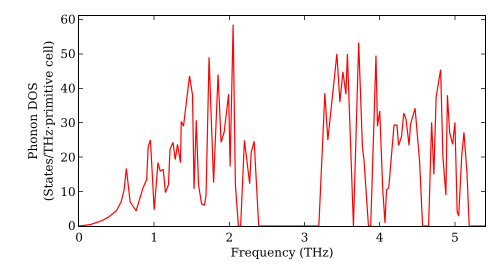 The width and height of the screenshot is (500, 280). Describe the element at coordinates (68, 191) in the screenshot. I see `y-tick-label: 10` at that location.